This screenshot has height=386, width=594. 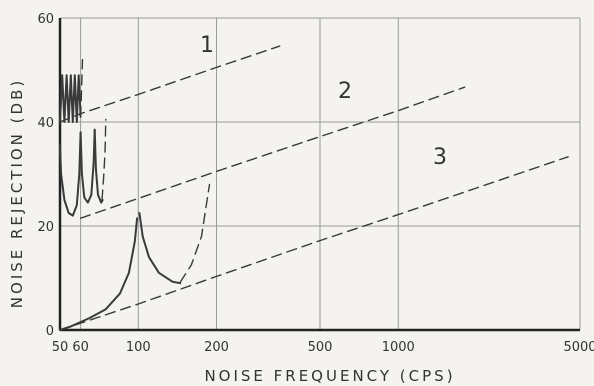 I want to click on y-tick-label: 40, so click(x=45, y=123).